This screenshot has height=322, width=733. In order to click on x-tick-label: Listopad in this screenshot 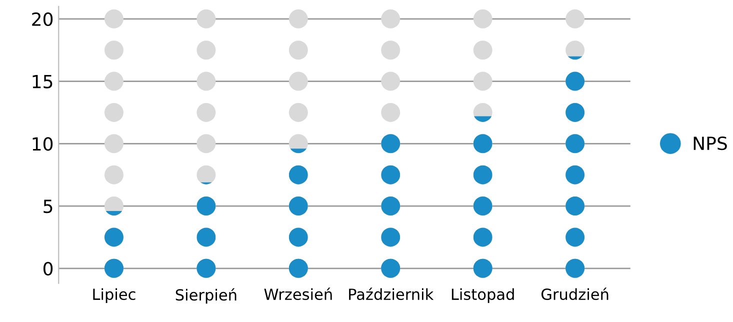, I will do `click(483, 296)`.